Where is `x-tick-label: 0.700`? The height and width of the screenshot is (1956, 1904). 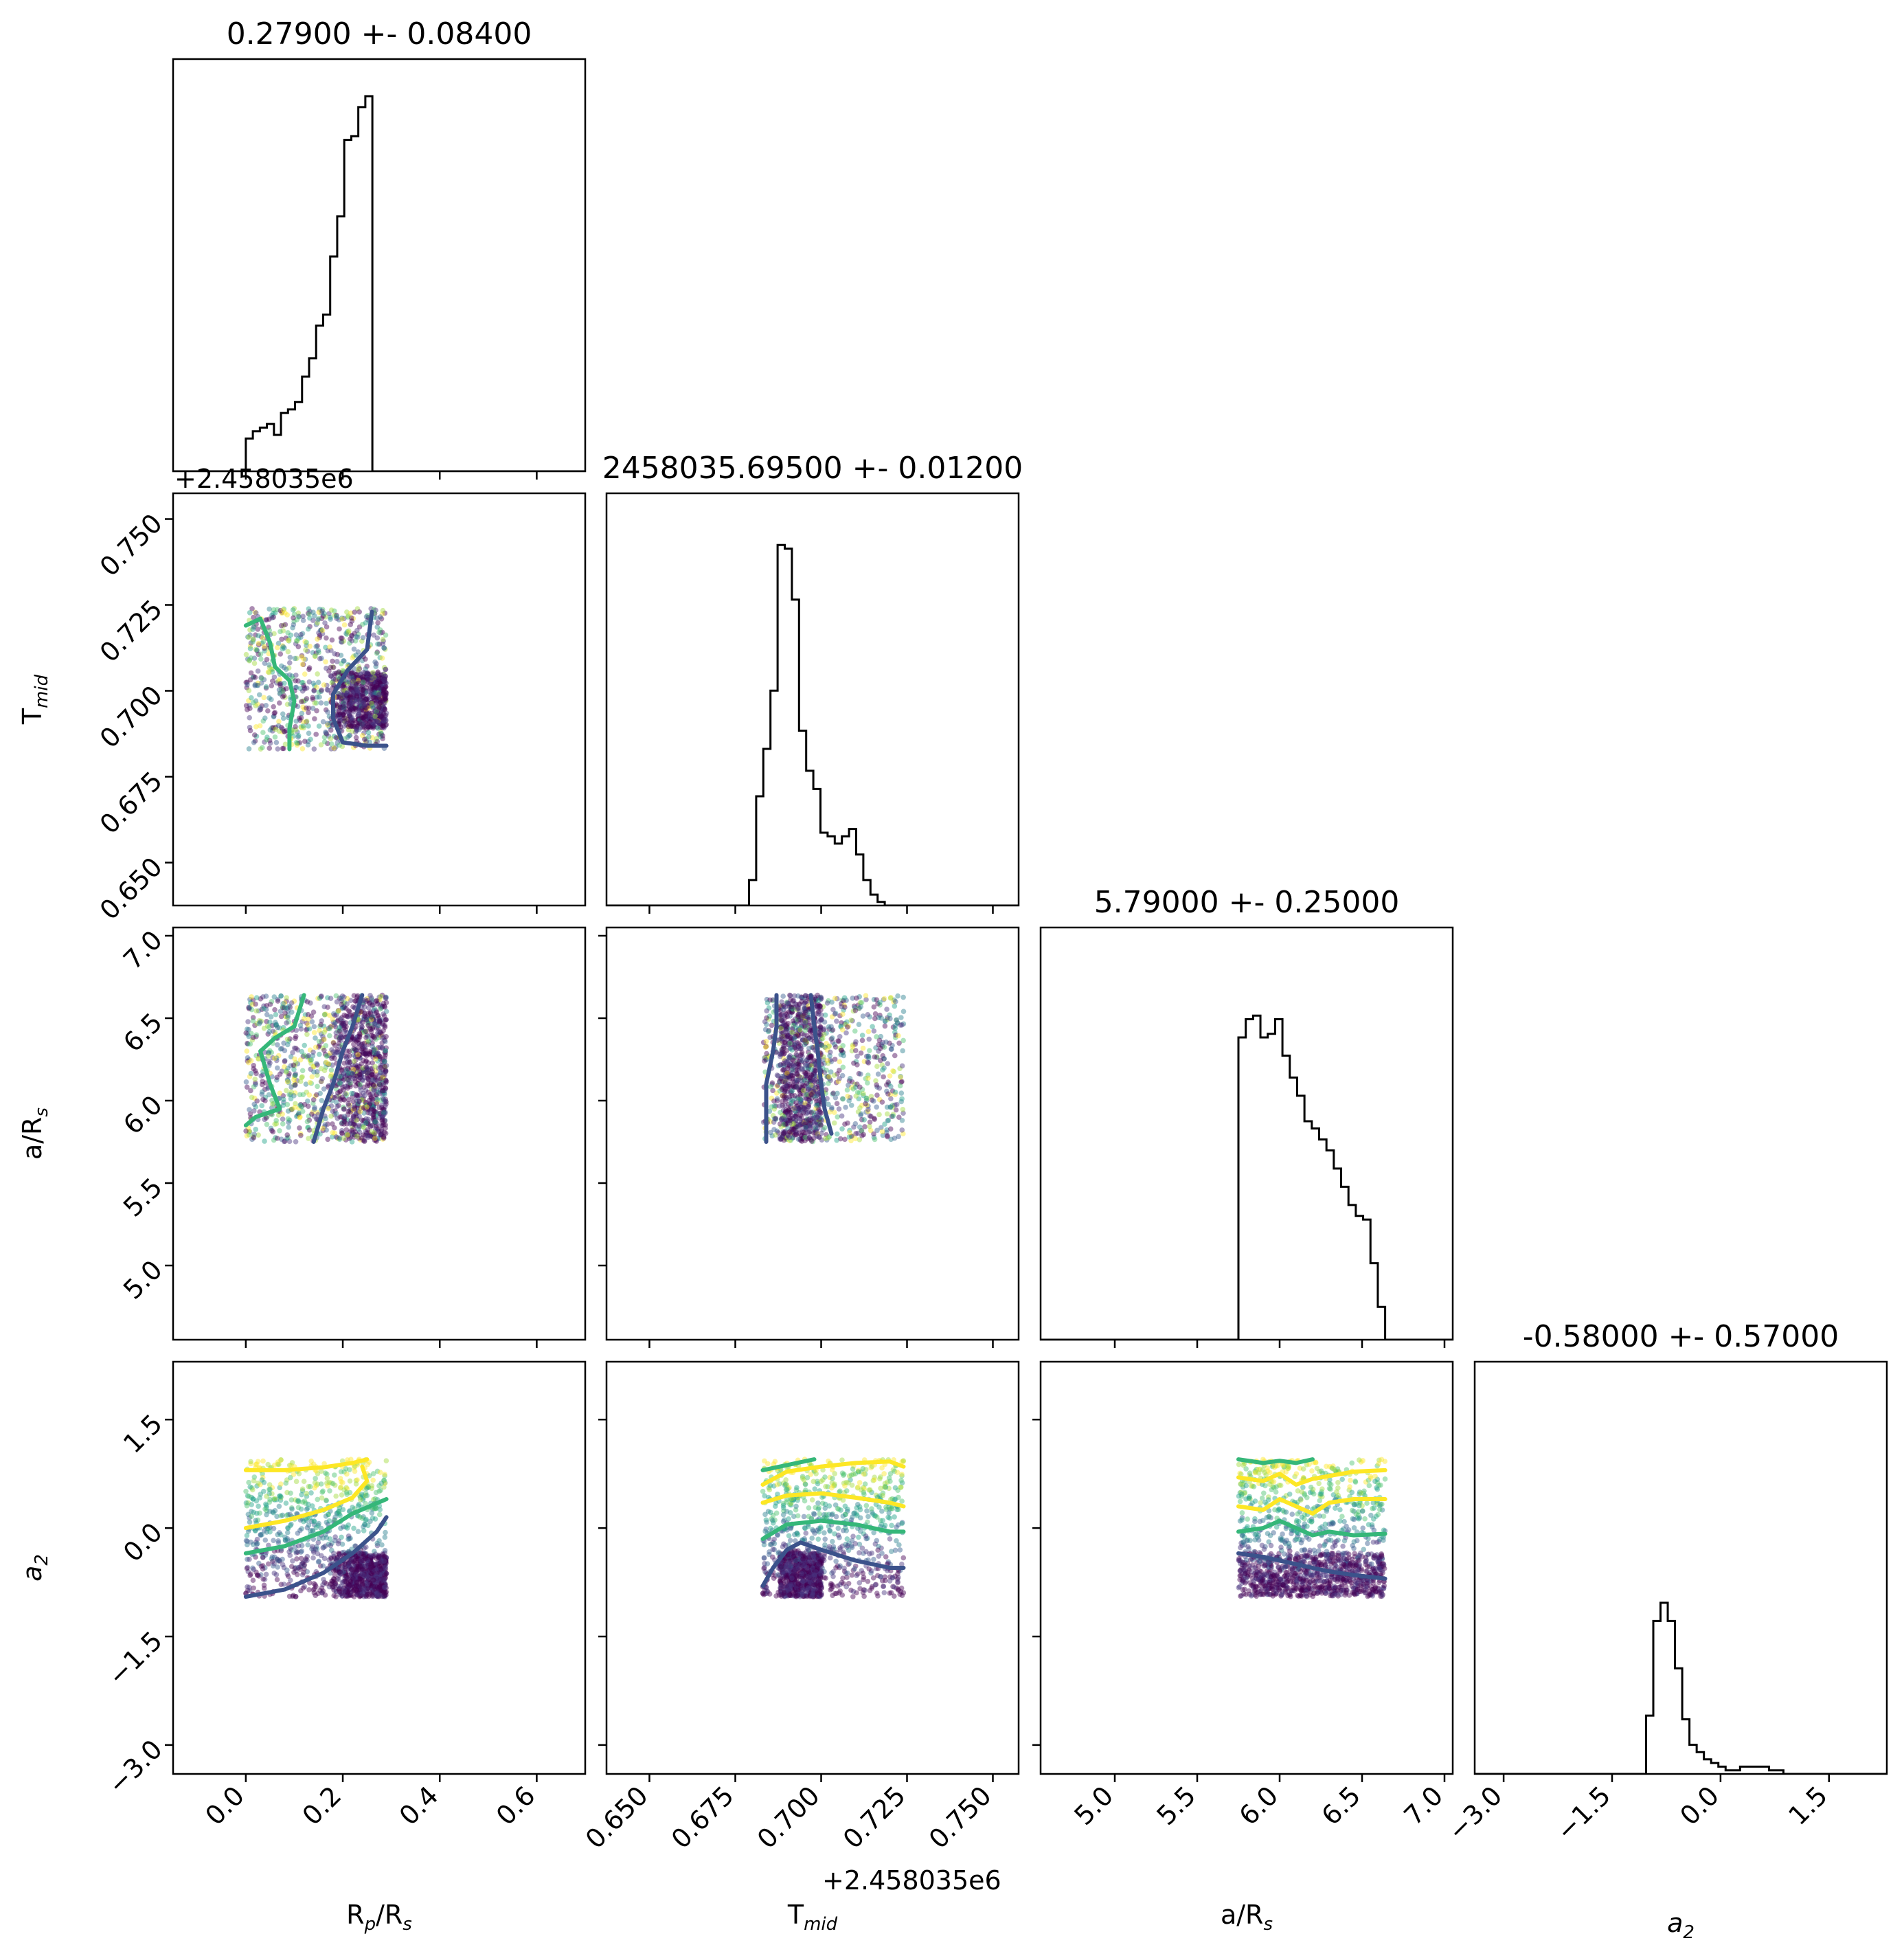
x-tick-label: 0.700 is located at coordinates (788, 1817).